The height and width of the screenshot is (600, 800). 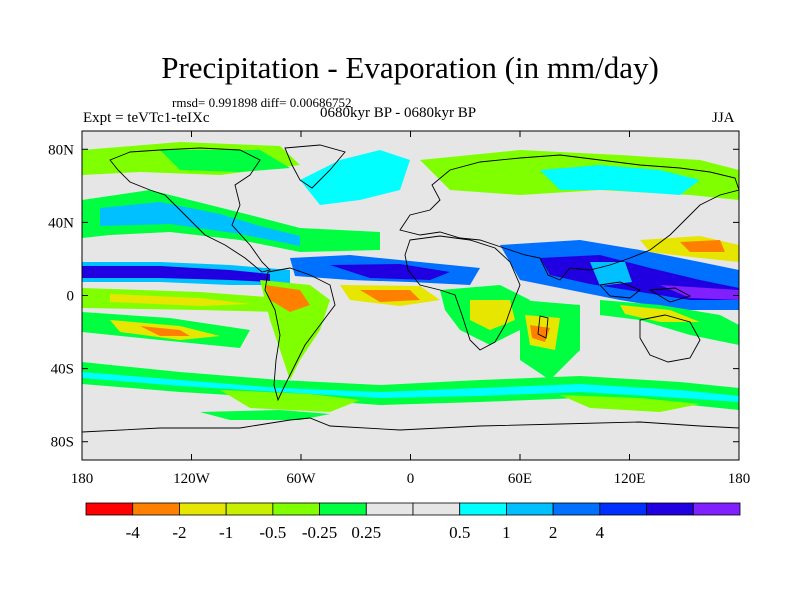 I want to click on colorbar-label: 2, so click(x=553, y=532).